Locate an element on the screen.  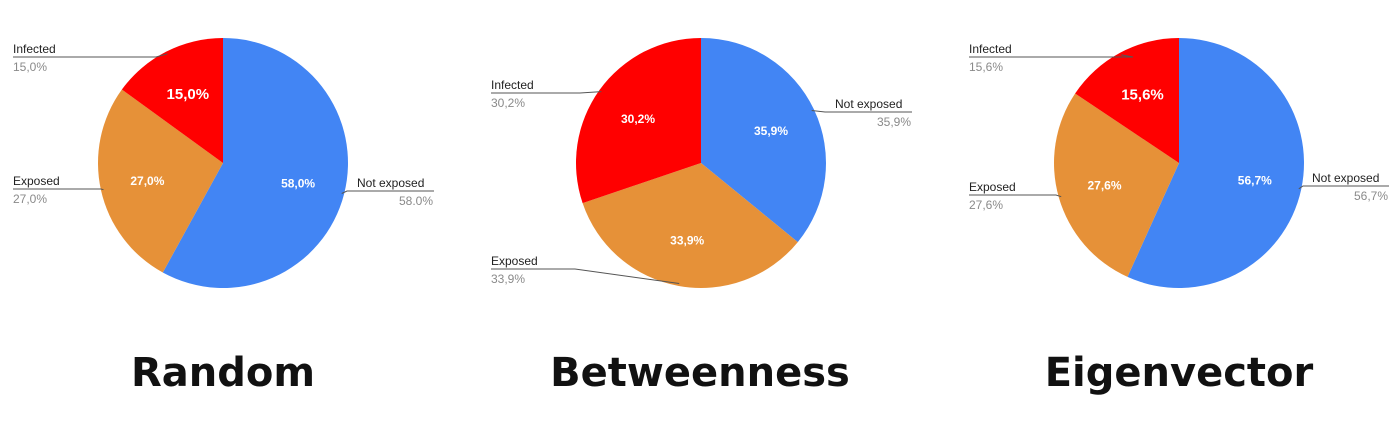
category-value-infected: 15,0% is located at coordinates (30, 67).